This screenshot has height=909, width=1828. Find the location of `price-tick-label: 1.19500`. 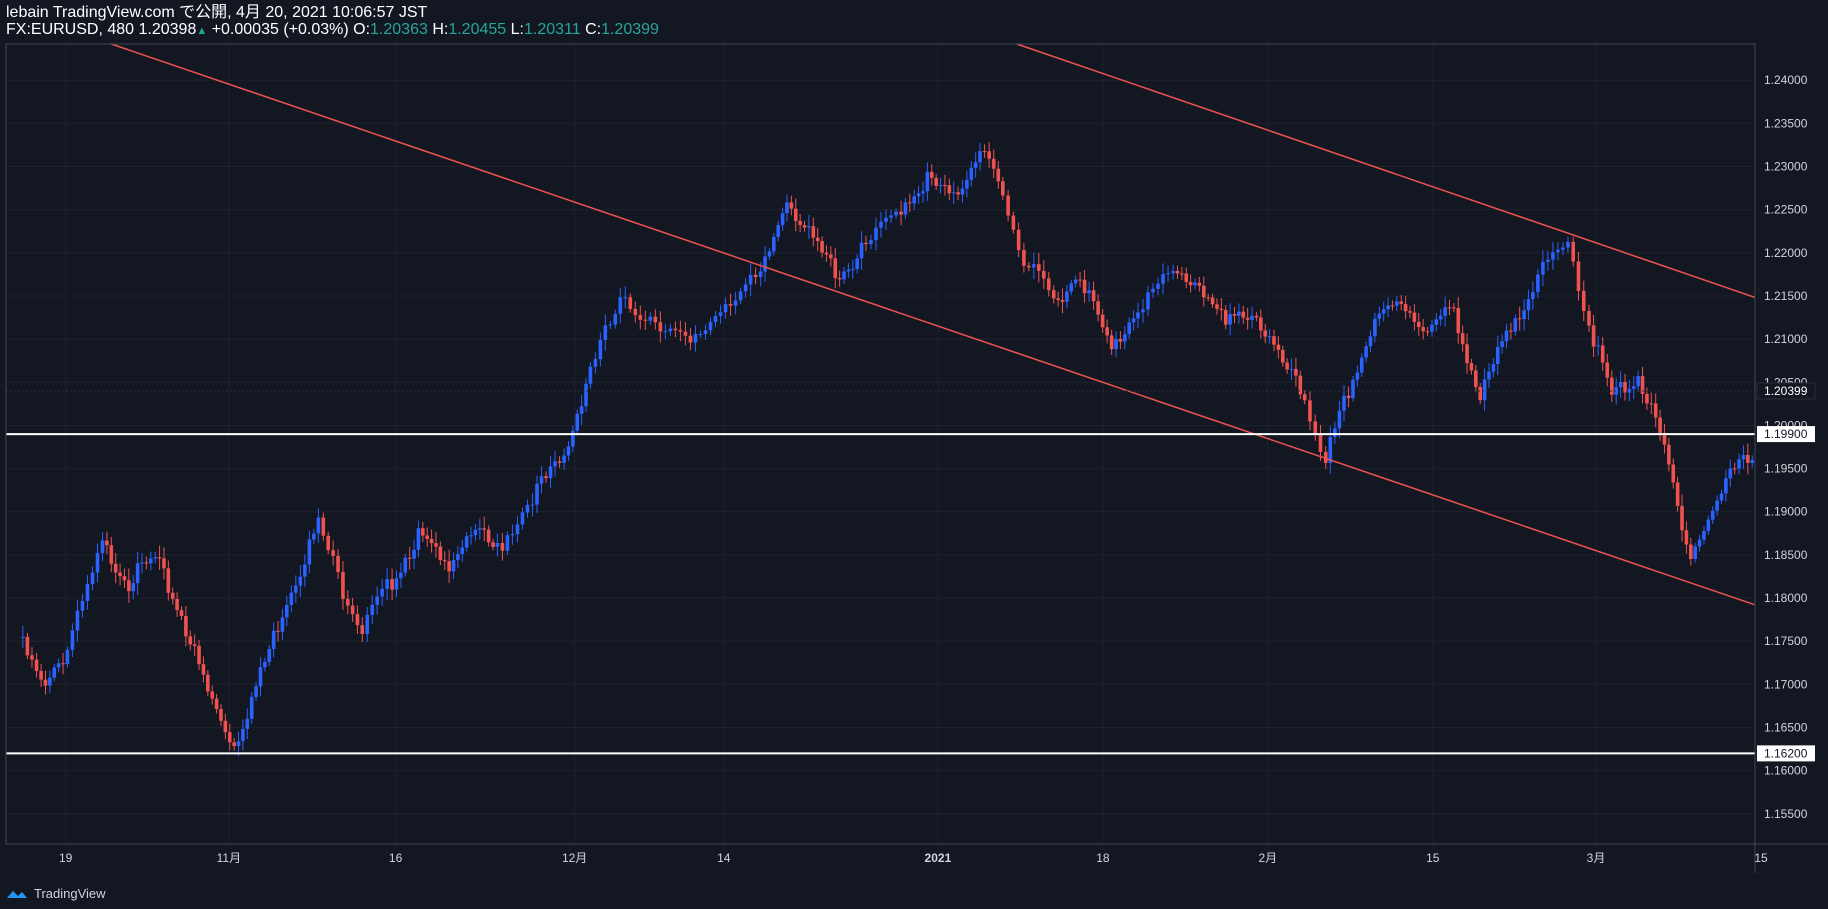

price-tick-label: 1.19500 is located at coordinates (1786, 469).